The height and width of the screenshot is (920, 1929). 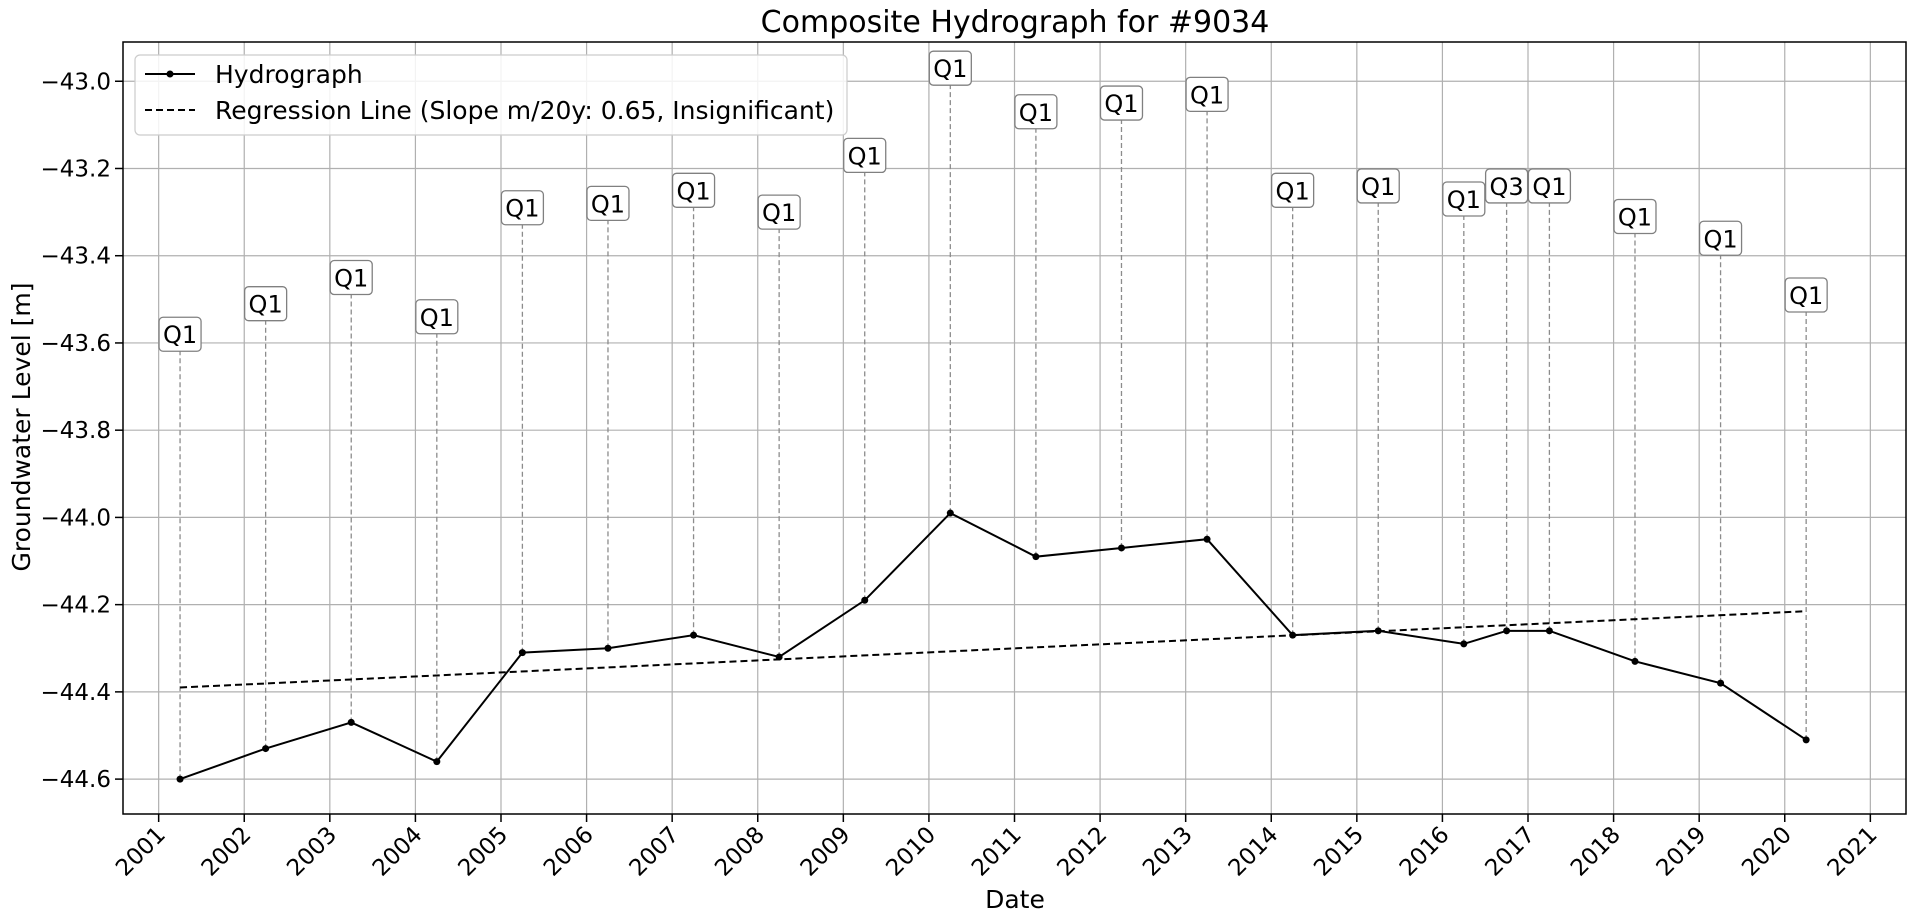 I want to click on x-tick-label: 2005, so click(x=483, y=852).